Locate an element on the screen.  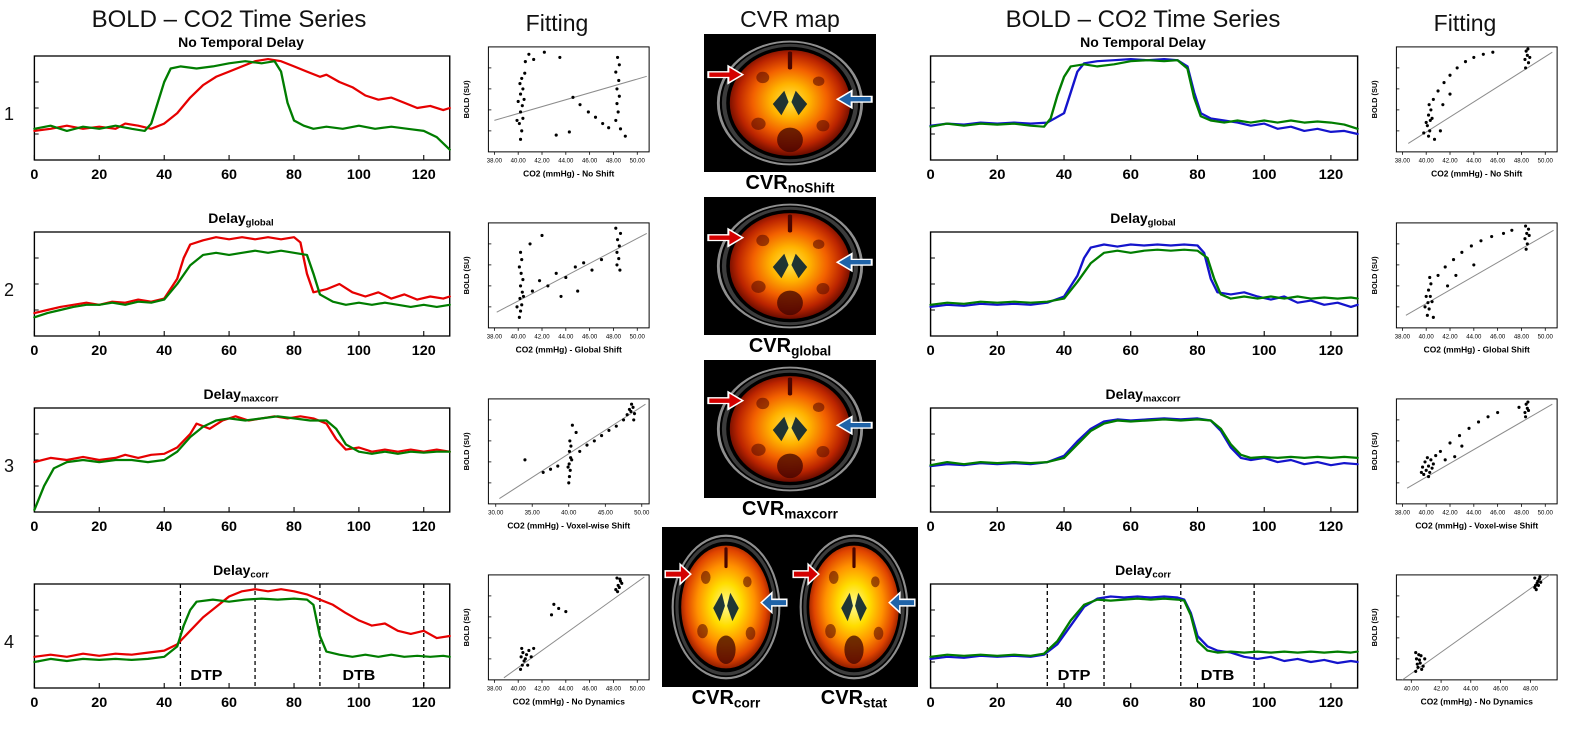
panel-title-main: Delay is located at coordinates (1129, 218).